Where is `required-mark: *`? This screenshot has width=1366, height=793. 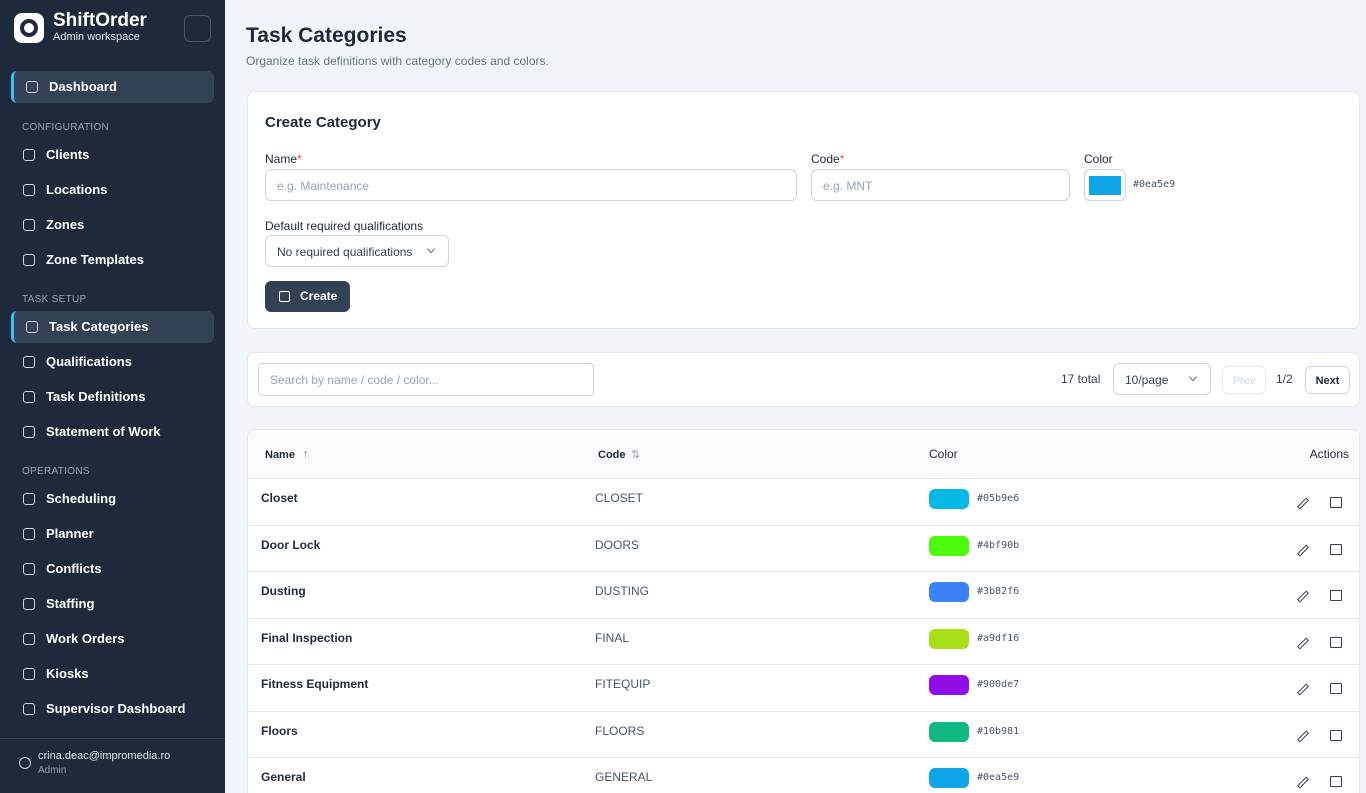
required-mark: * is located at coordinates (842, 159).